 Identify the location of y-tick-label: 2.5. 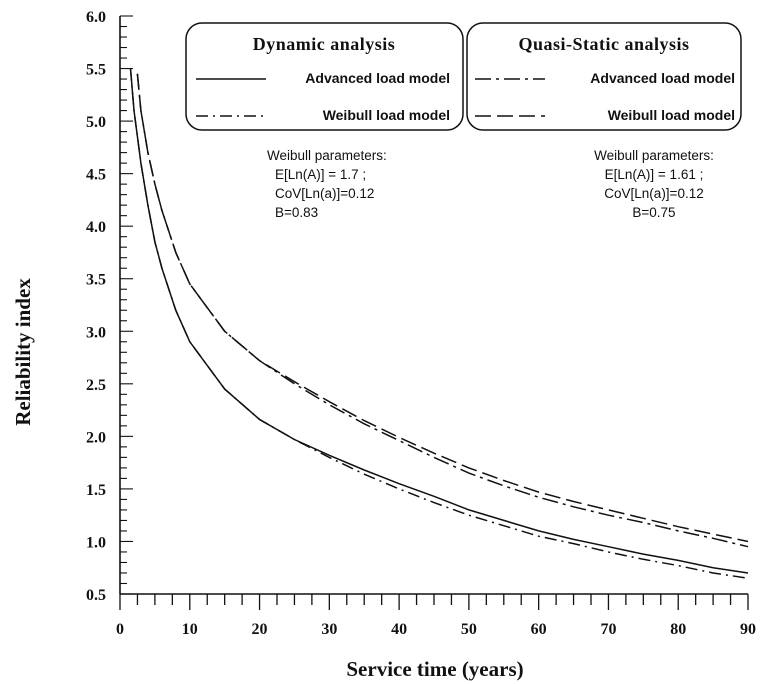
(96, 385).